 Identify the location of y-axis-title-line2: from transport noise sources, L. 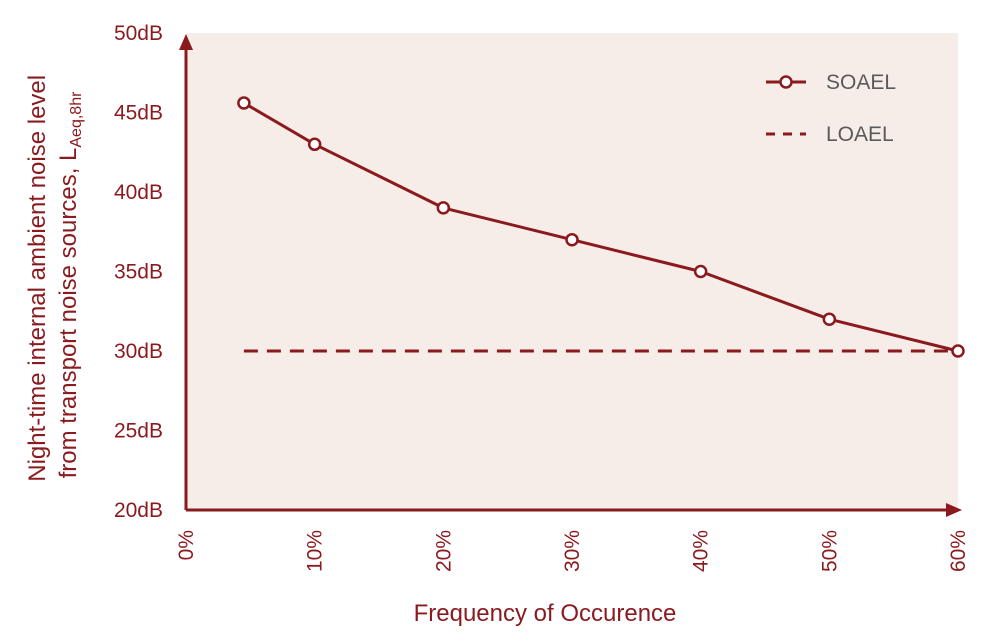
(68, 313).